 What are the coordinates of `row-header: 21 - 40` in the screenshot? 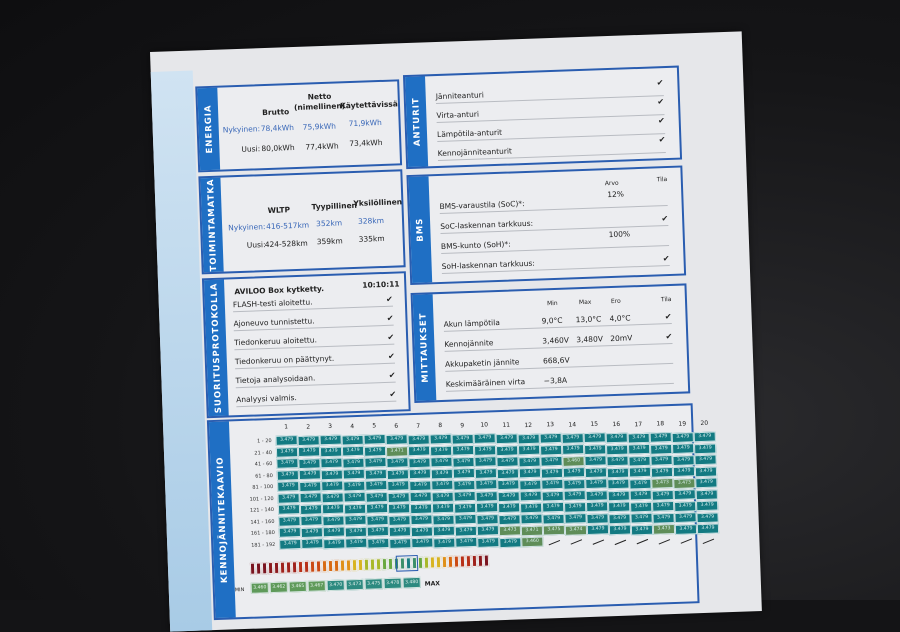 It's located at (263, 453).